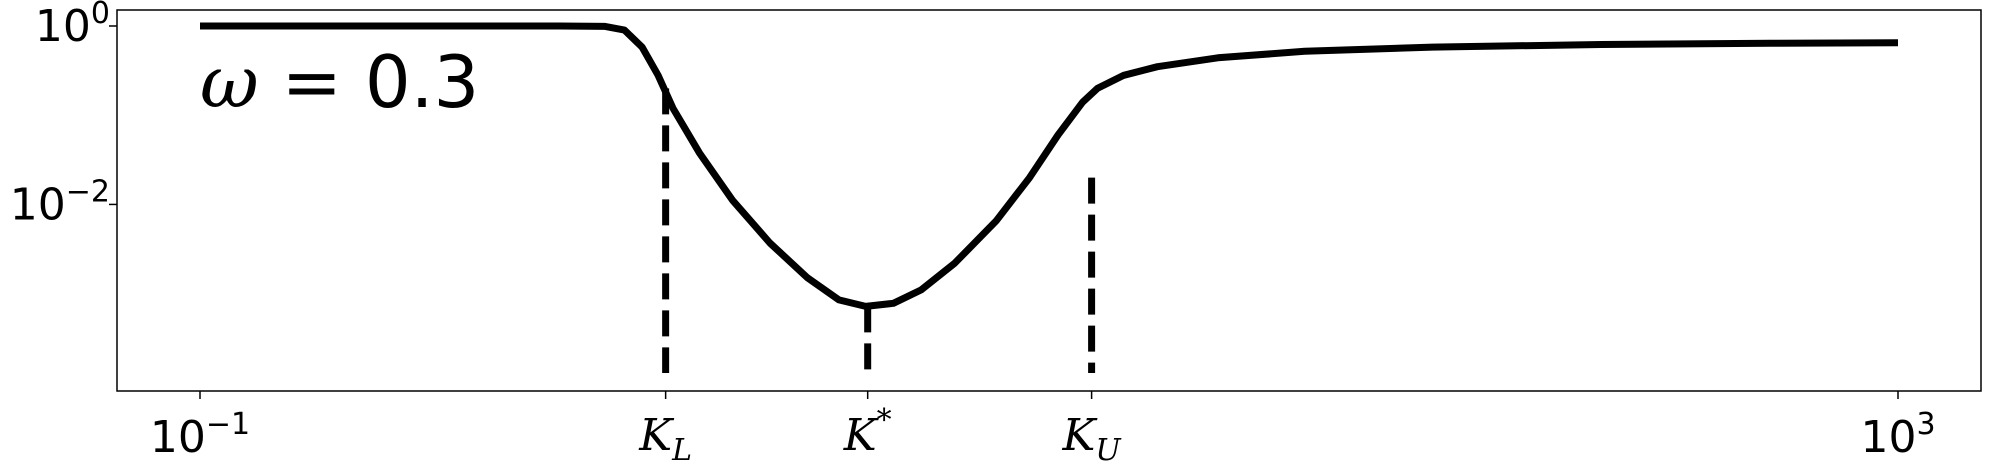  What do you see at coordinates (867, 432) in the screenshot?
I see `named-tick-label-1: K*` at bounding box center [867, 432].